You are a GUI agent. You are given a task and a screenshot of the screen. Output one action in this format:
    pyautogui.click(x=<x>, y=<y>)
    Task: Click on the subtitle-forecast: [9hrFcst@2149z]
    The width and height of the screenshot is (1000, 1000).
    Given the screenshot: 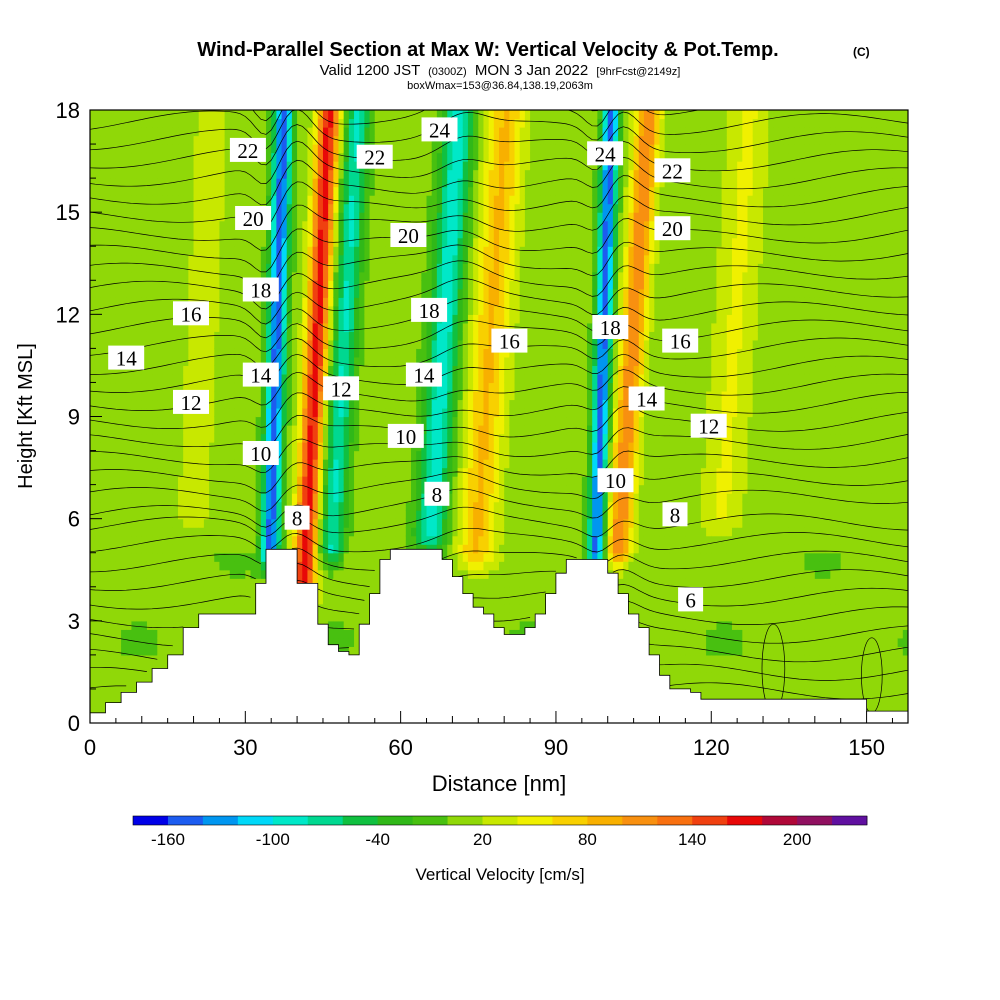 What is the action you would take?
    pyautogui.click(x=638, y=72)
    